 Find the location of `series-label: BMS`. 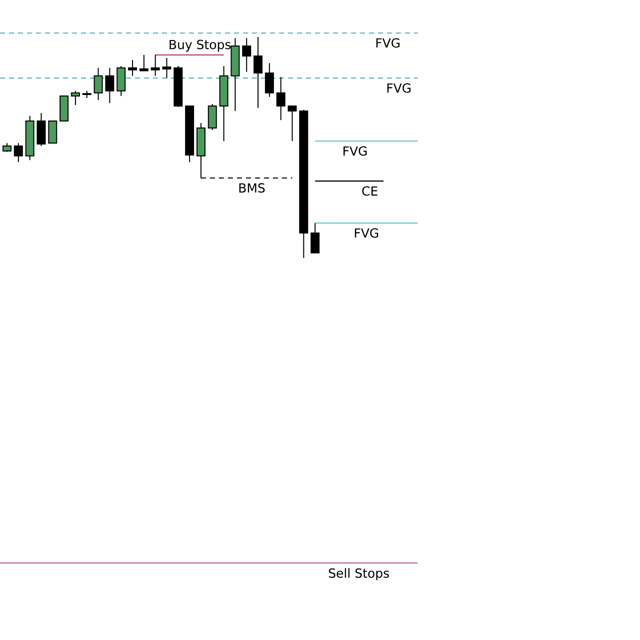

series-label: BMS is located at coordinates (252, 188).